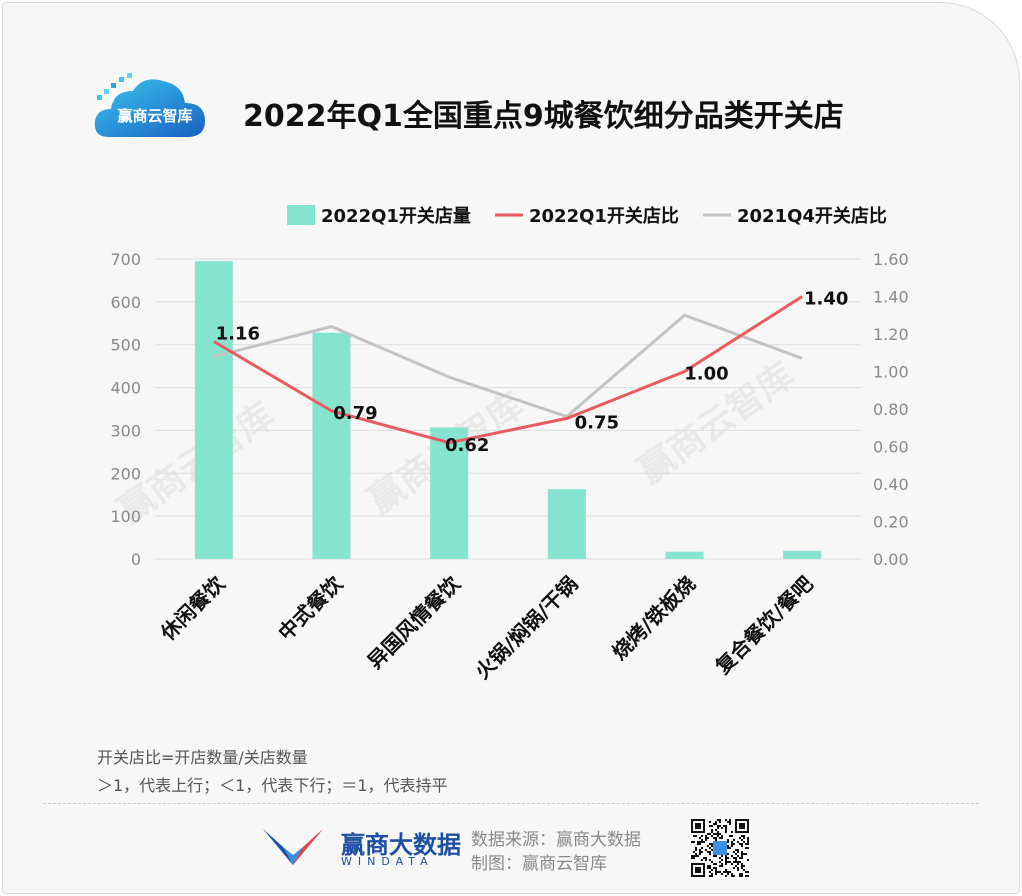  Describe the element at coordinates (272, 785) in the screenshot. I see `note-meaning: ＞1，代表上行；＜1，代表下行；＝1，代表持平` at that location.